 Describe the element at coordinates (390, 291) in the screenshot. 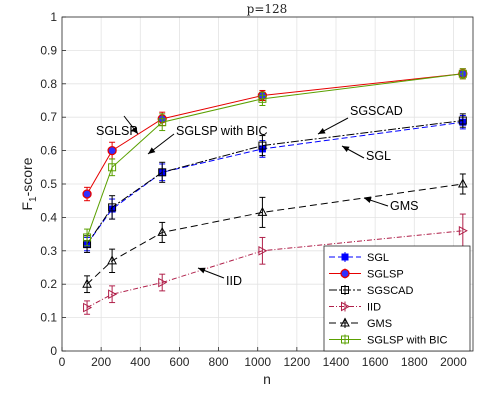

I see `legend-label: SGSCAD` at that location.